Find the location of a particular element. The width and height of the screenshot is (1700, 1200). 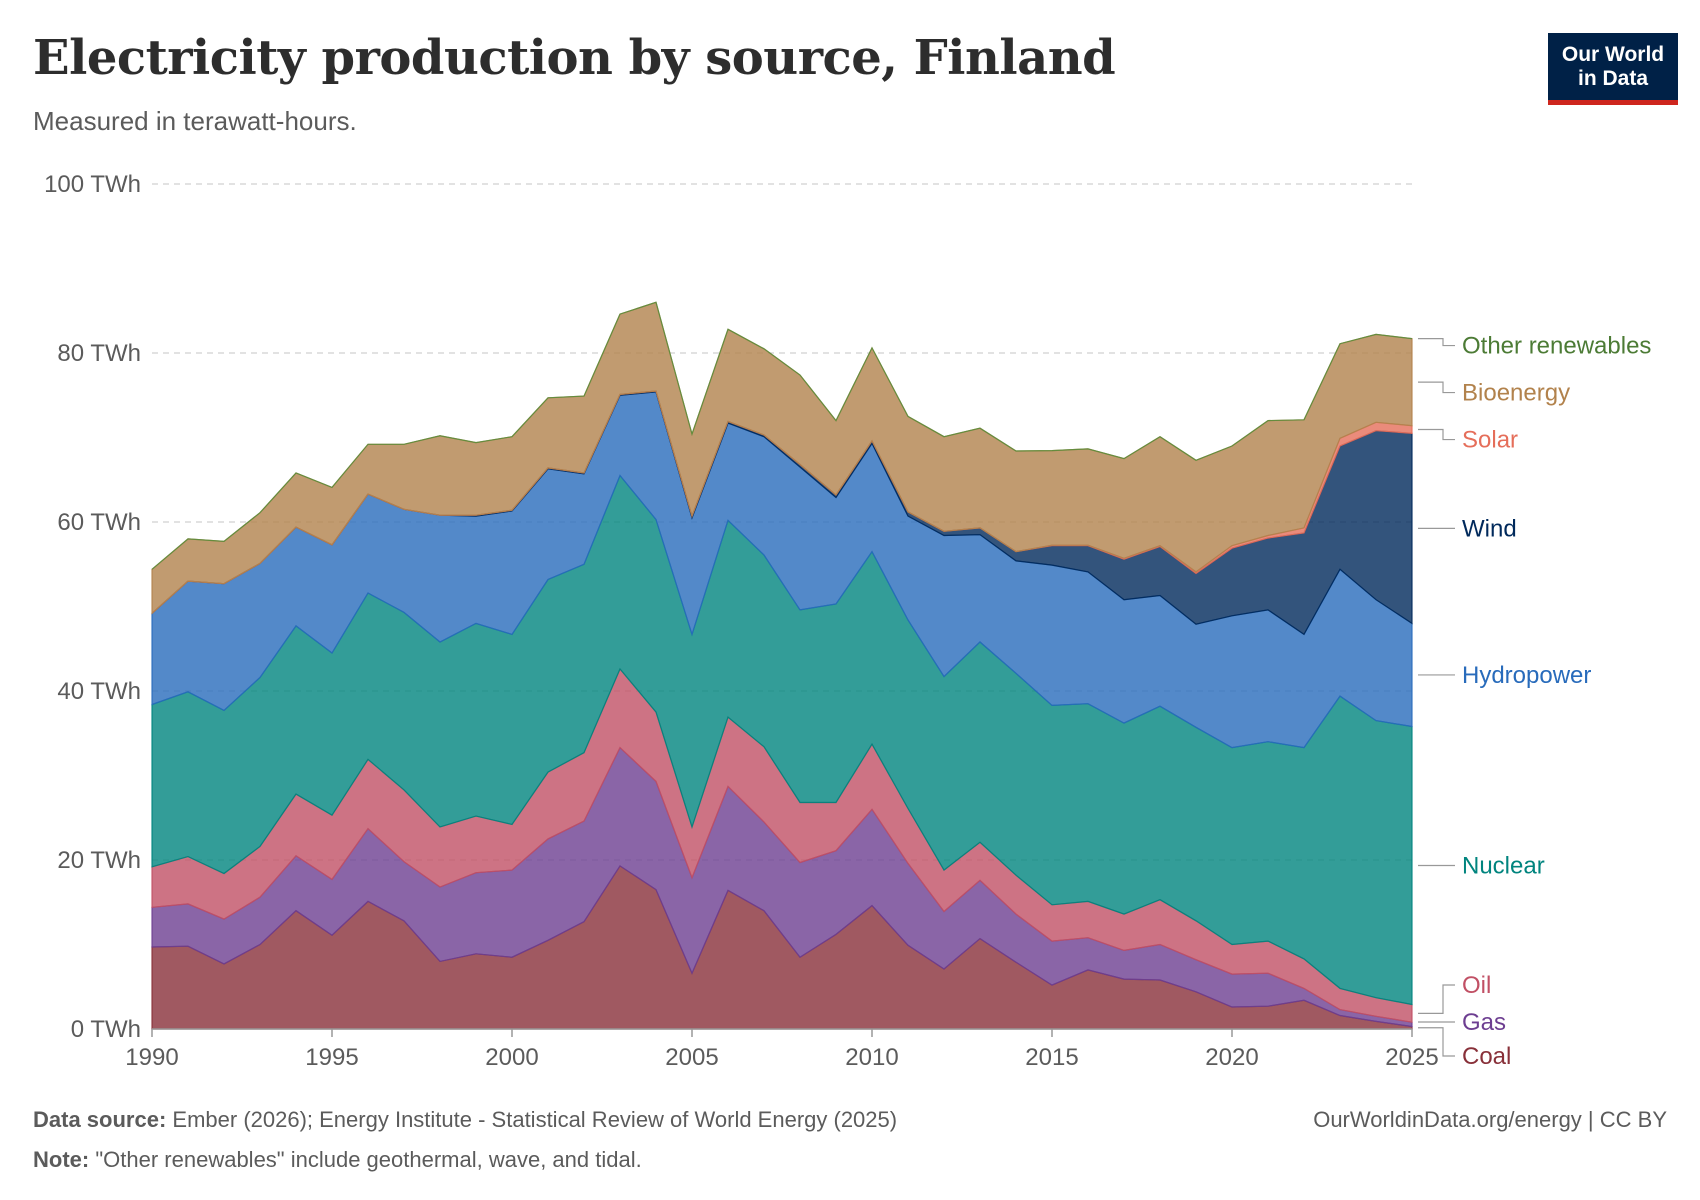

x-tick-label: 1990 is located at coordinates (151, 1057).